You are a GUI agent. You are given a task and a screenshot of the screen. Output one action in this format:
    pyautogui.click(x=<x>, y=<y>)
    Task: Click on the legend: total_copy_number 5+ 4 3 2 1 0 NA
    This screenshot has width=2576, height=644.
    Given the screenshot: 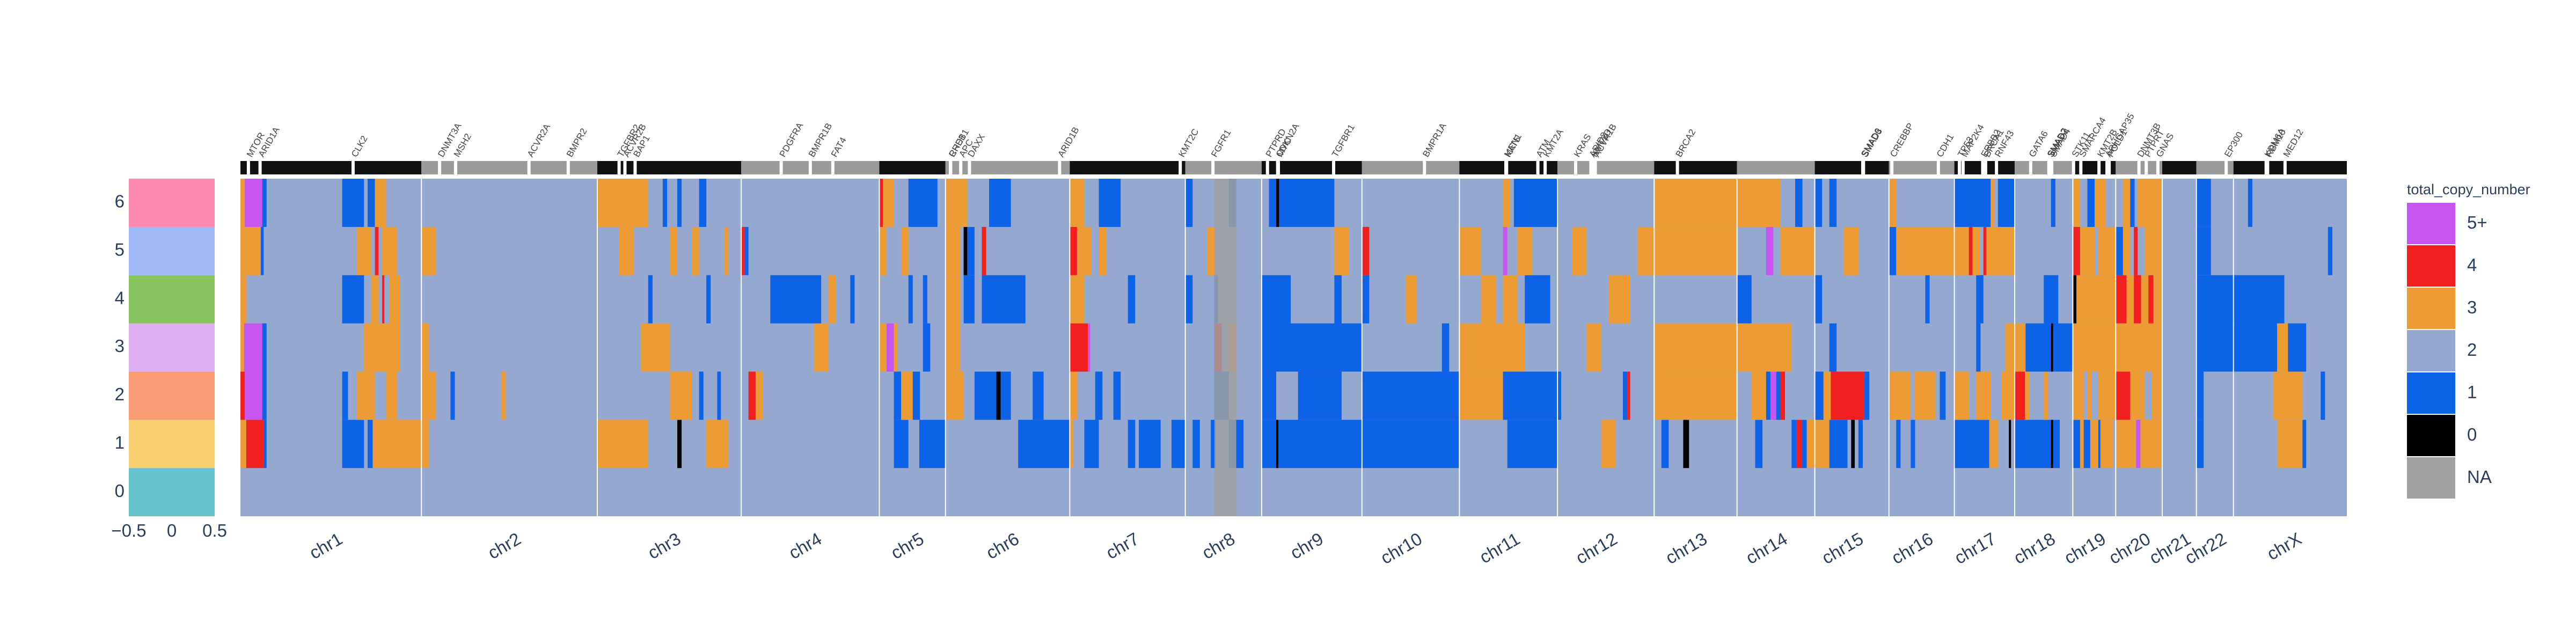 What is the action you would take?
    pyautogui.click(x=2468, y=340)
    